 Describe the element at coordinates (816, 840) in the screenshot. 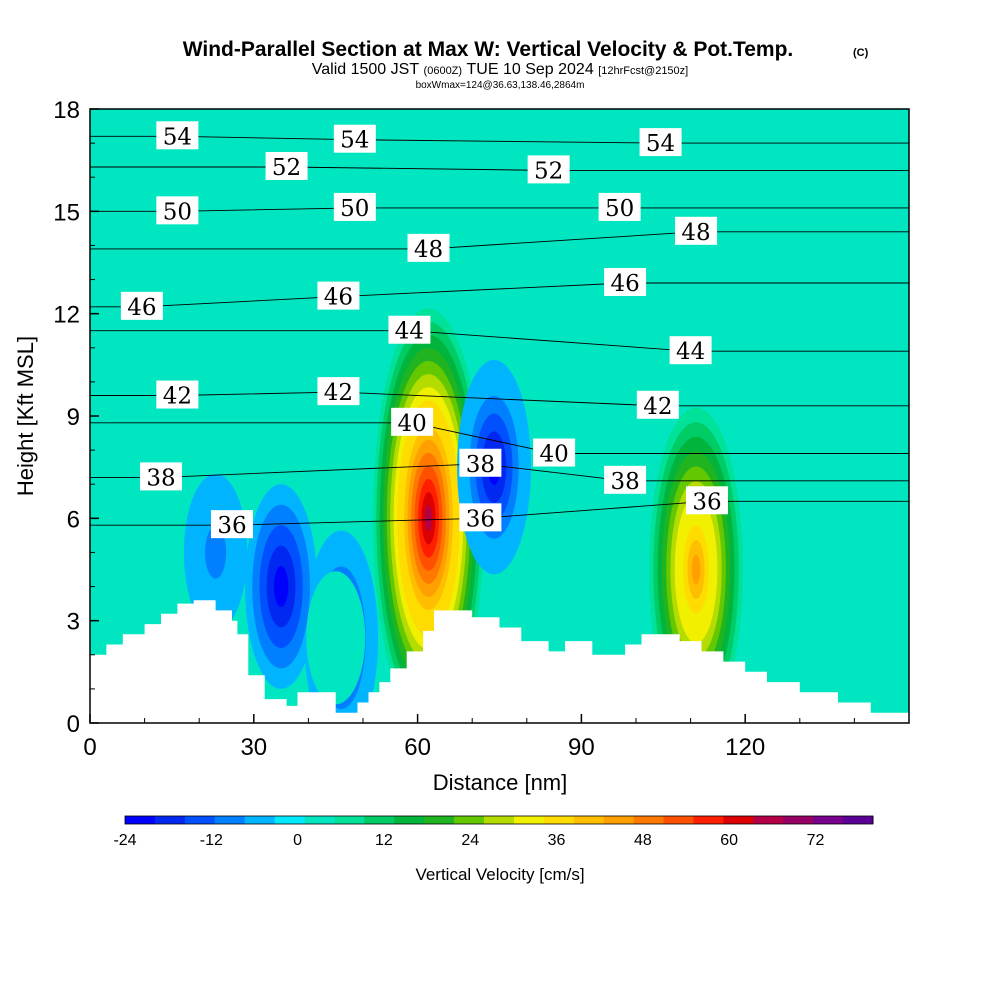

I see `colorbar-tick-label: 72` at that location.